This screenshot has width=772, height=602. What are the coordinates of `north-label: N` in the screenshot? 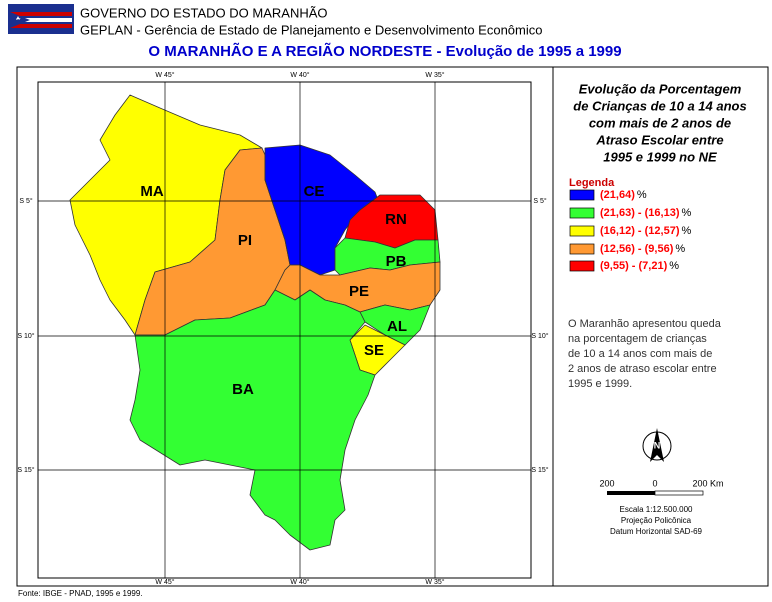 It's located at (657, 445).